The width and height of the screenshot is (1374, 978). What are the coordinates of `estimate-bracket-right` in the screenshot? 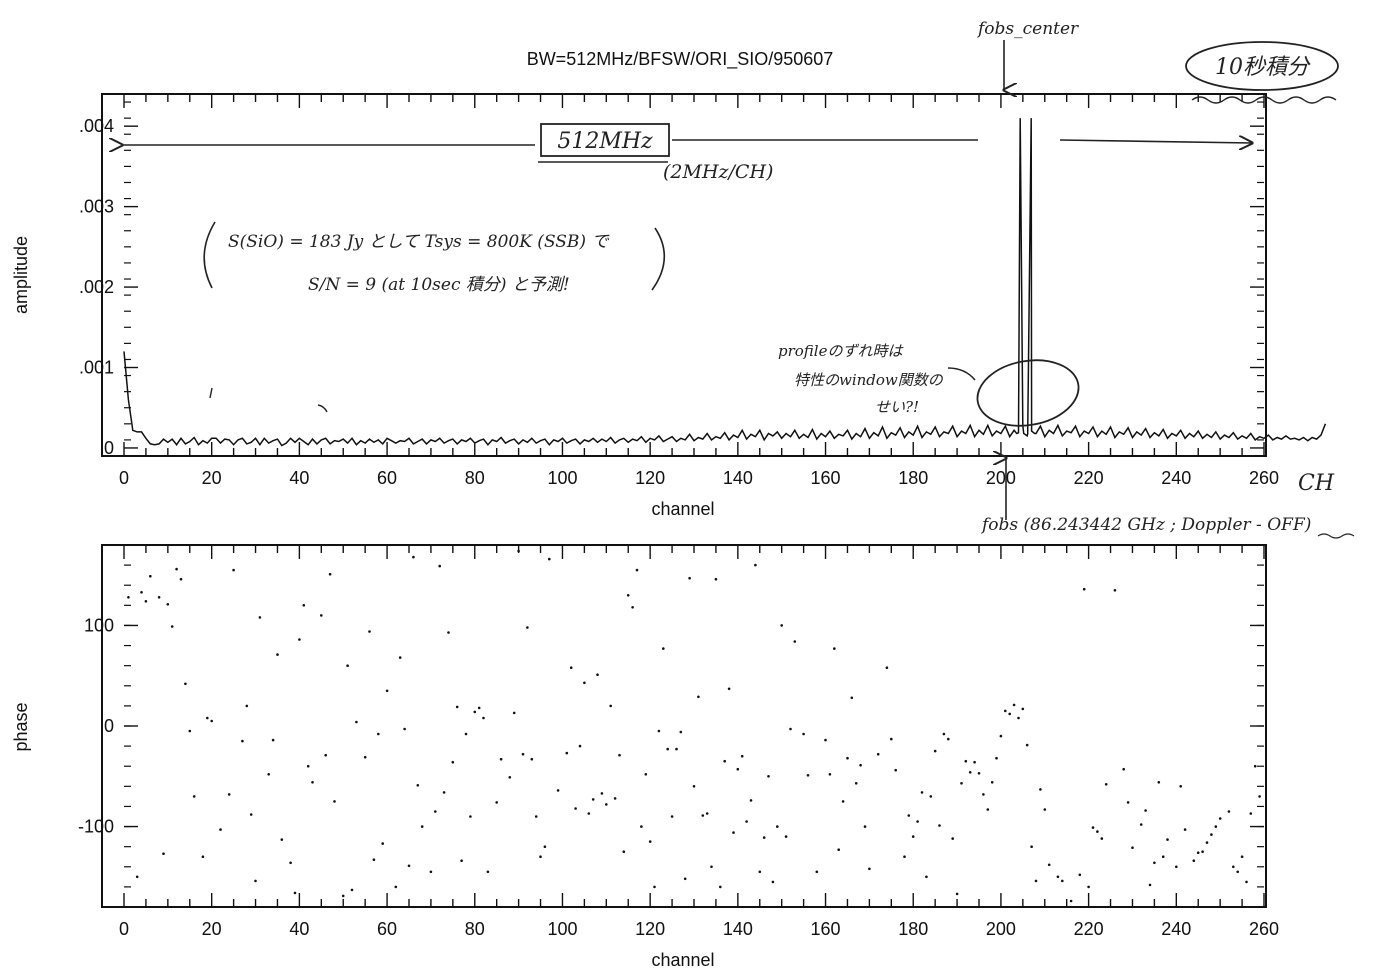 It's located at (658, 259).